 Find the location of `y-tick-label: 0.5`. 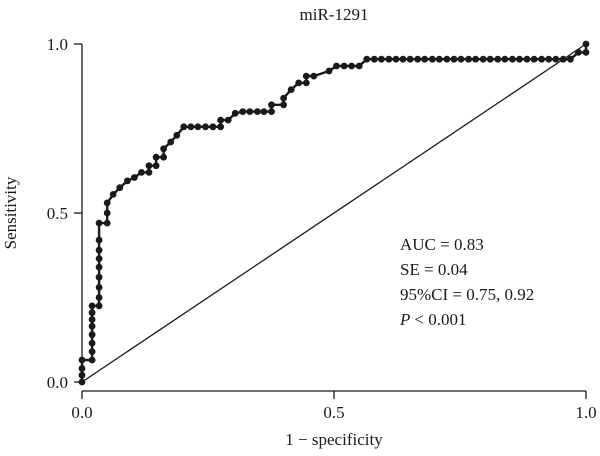

y-tick-label: 0.5 is located at coordinates (57, 213).